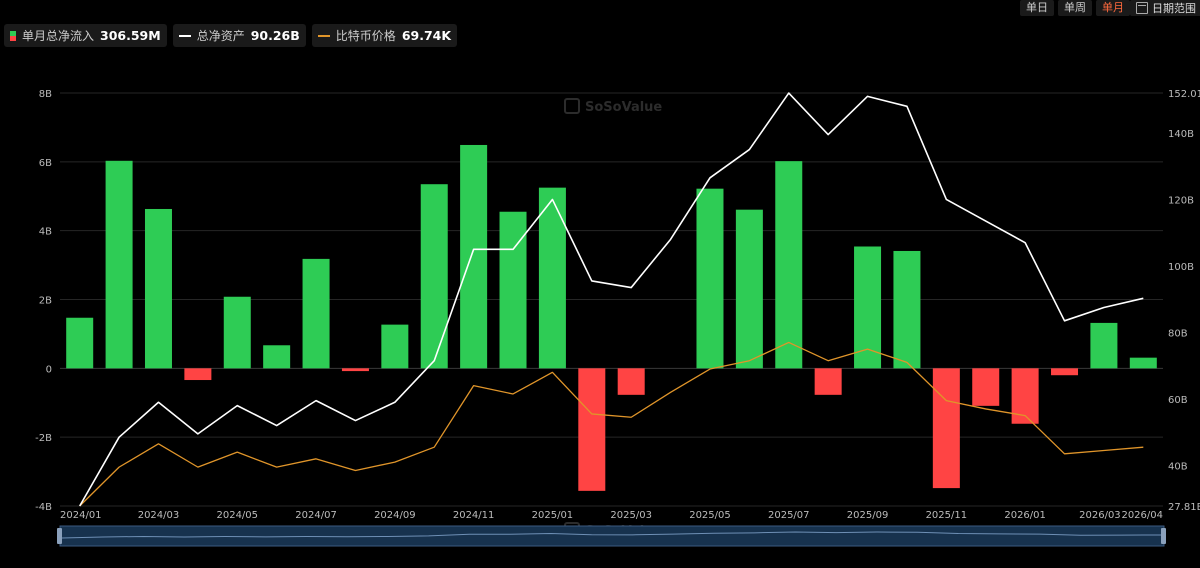 This screenshot has height=568, width=1200. I want to click on x-tick-label: 2025/07, so click(789, 515).